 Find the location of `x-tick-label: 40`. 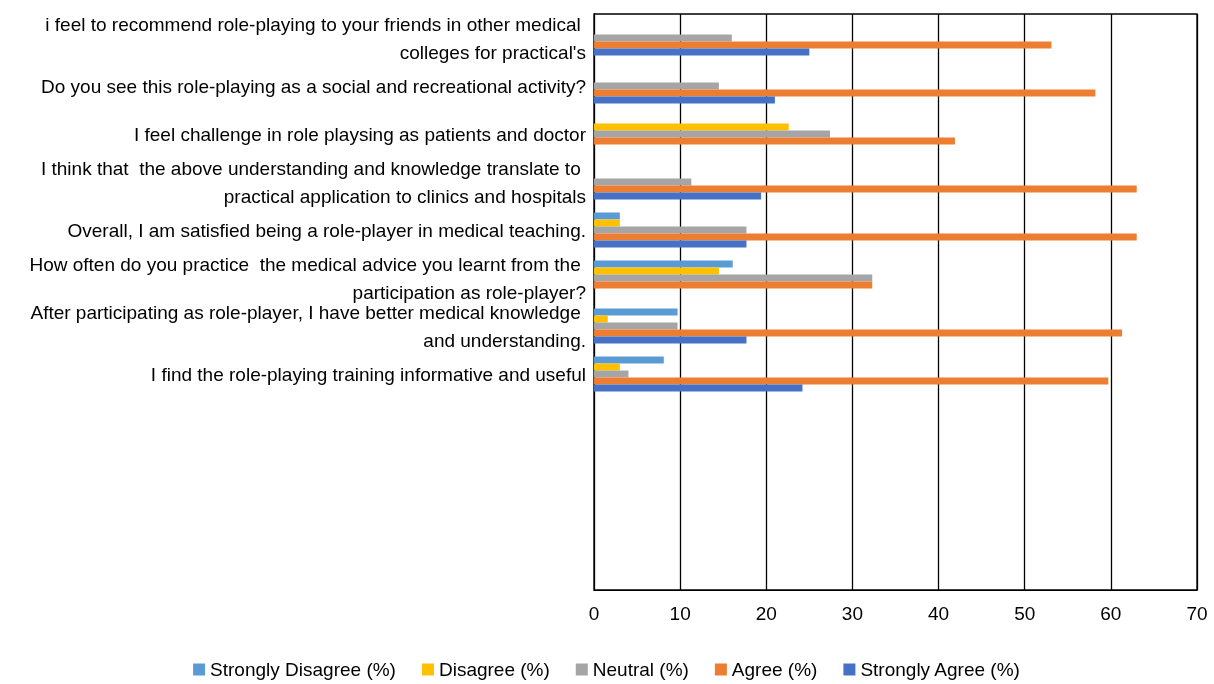

x-tick-label: 40 is located at coordinates (939, 613).